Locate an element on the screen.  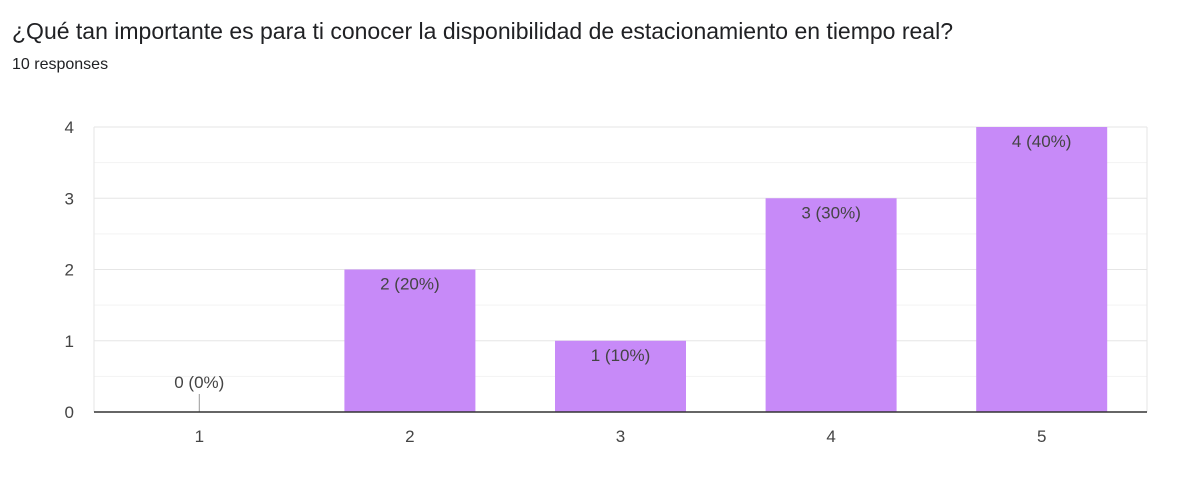
y-tick-label: 3 is located at coordinates (69, 198).